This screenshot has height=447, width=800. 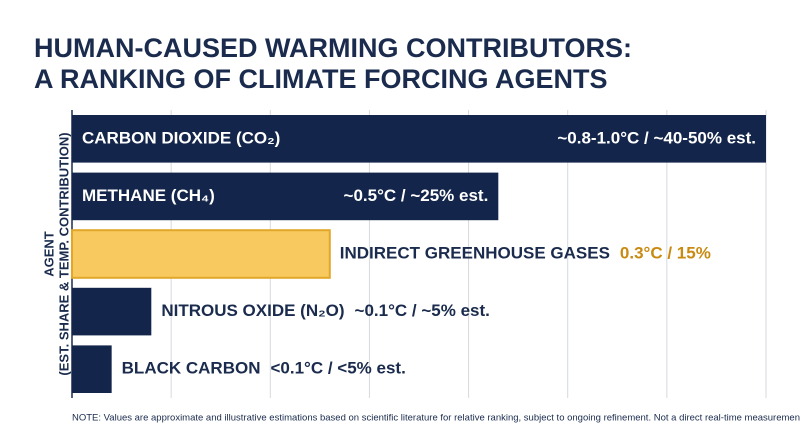 I want to click on category-label: CARBON DIOXIDE (CO₂), so click(x=181, y=137).